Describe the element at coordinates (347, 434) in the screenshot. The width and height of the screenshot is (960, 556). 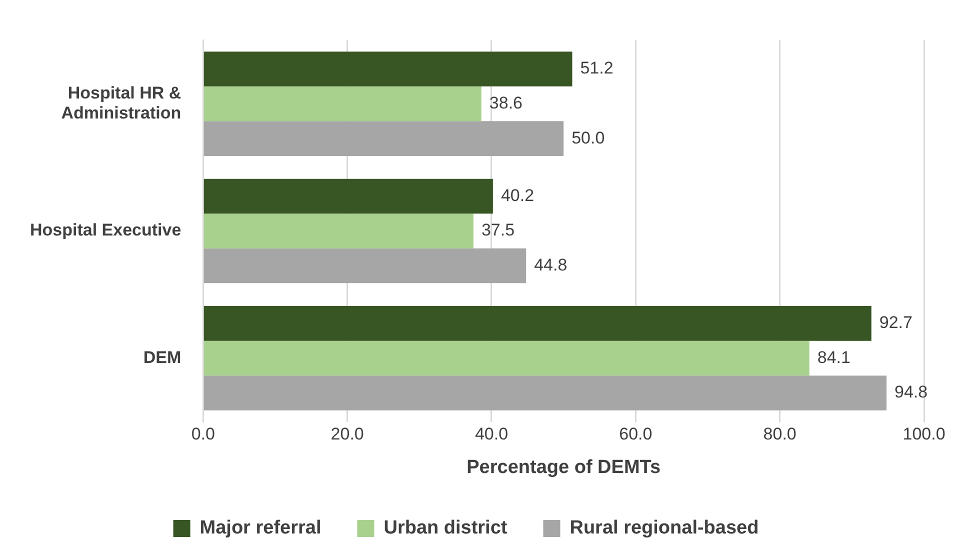
I see `x-tick-label: 20.0` at that location.